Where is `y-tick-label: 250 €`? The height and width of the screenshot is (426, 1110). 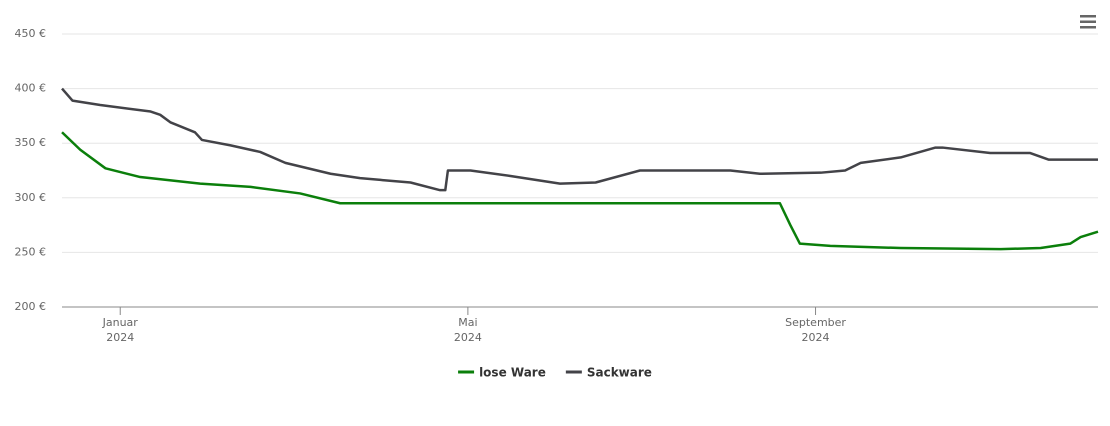
y-tick-label: 250 € is located at coordinates (31, 251).